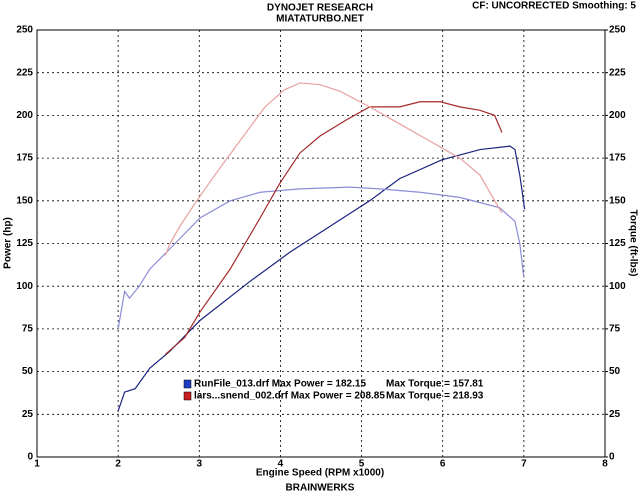 Image resolution: width=640 pixels, height=494 pixels. Describe the element at coordinates (617, 72) in the screenshot. I see `y2-tick-label: 225` at that location.